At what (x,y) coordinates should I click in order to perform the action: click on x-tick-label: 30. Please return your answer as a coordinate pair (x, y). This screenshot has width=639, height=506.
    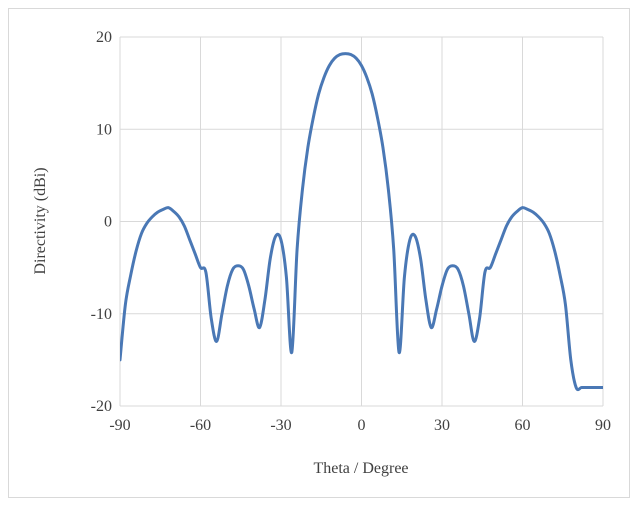
    Looking at the image, I should click on (442, 425).